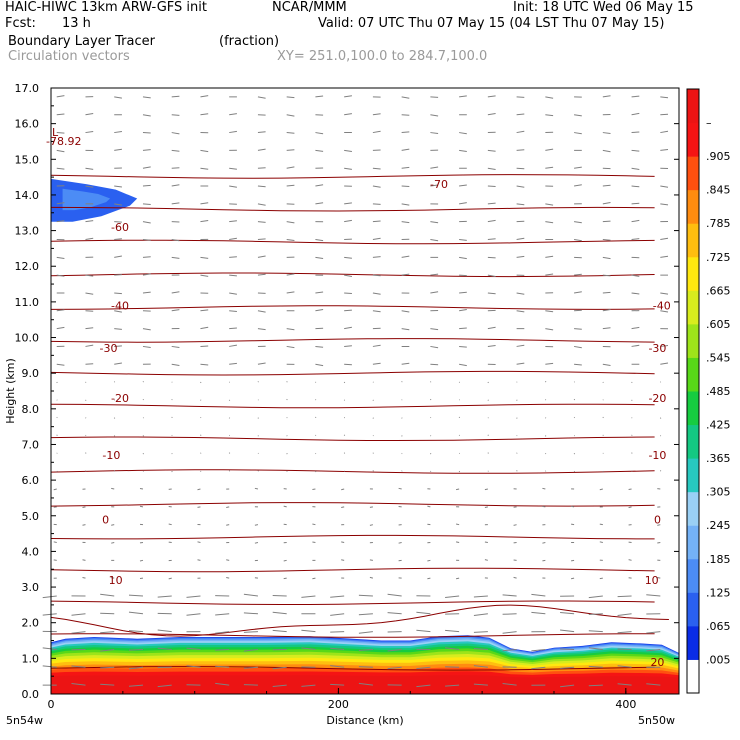  Describe the element at coordinates (108, 348) in the screenshot. I see `contour-label: -30` at that location.